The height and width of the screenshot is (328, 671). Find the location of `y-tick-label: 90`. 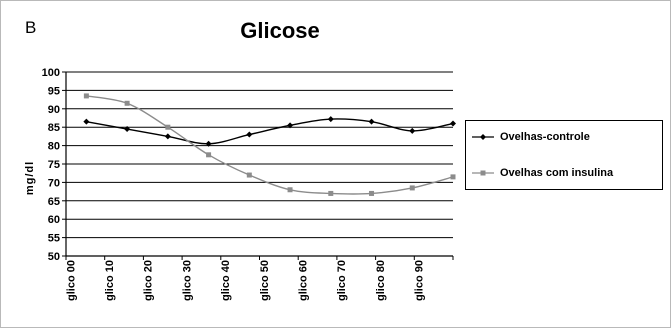

y-tick-label: 90 is located at coordinates (54, 110).